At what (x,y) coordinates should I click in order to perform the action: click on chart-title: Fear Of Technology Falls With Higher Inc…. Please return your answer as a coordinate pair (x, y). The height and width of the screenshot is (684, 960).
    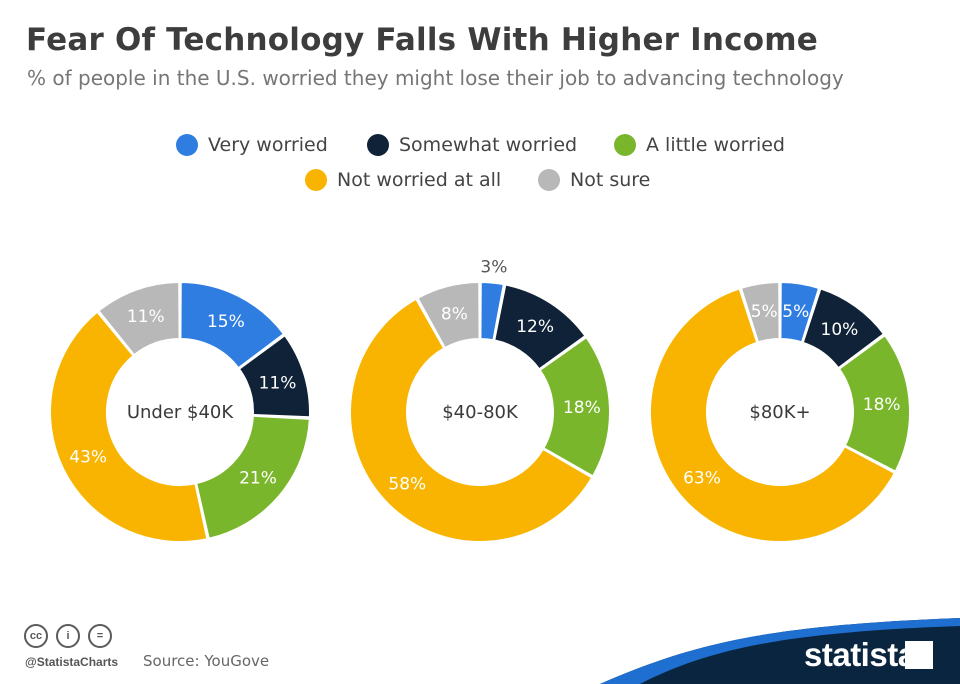
    Looking at the image, I should click on (422, 40).